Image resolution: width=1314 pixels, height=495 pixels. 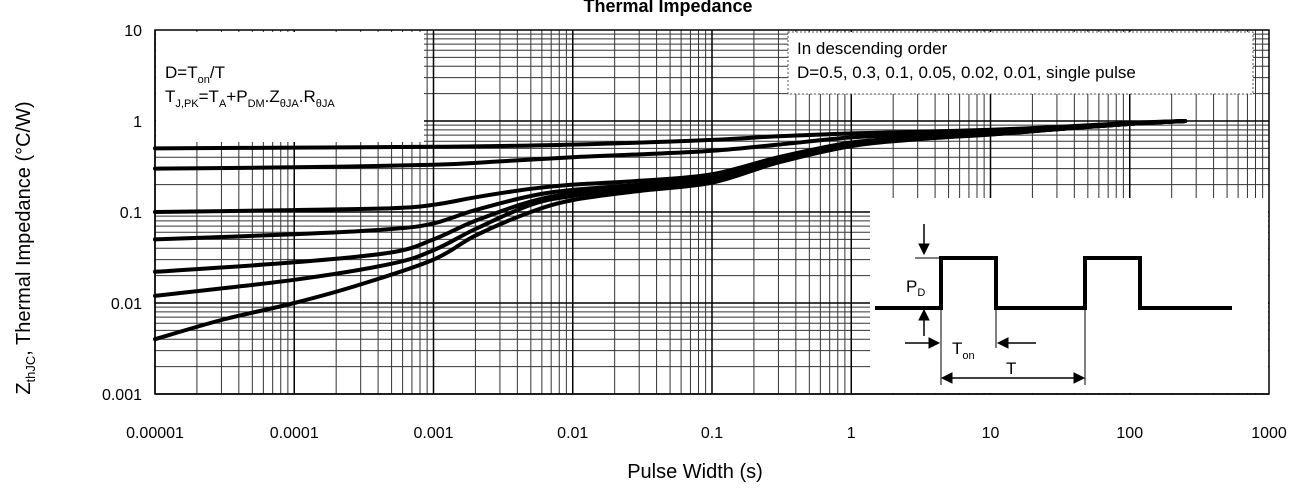 I want to click on y-tick-label: 0.001, so click(x=122, y=395).